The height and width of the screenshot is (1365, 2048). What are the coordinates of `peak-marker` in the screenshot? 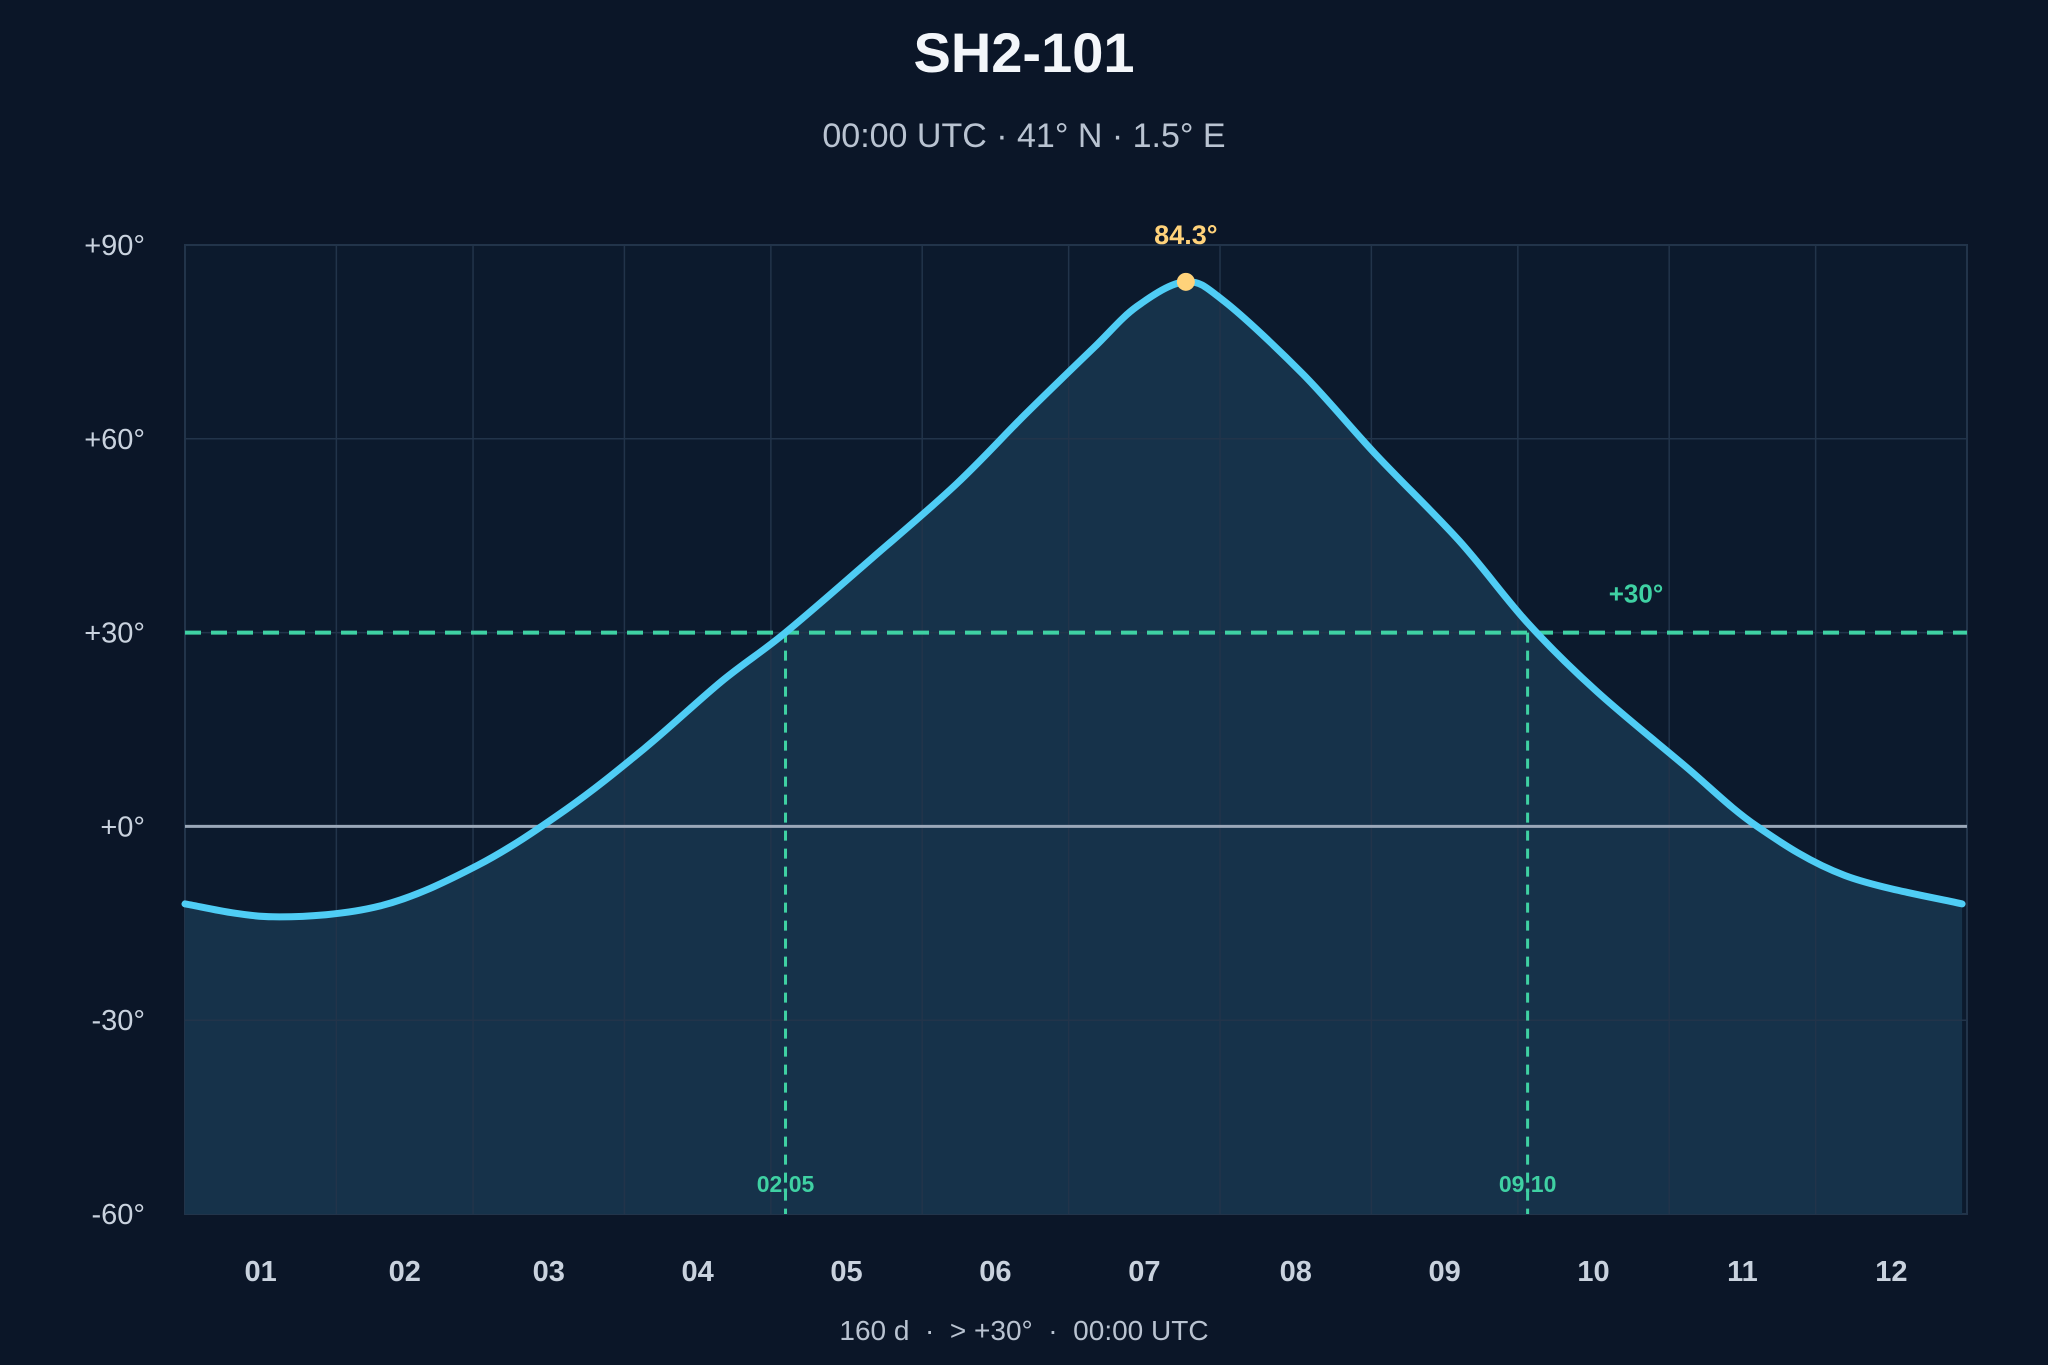 It's located at (1185, 281).